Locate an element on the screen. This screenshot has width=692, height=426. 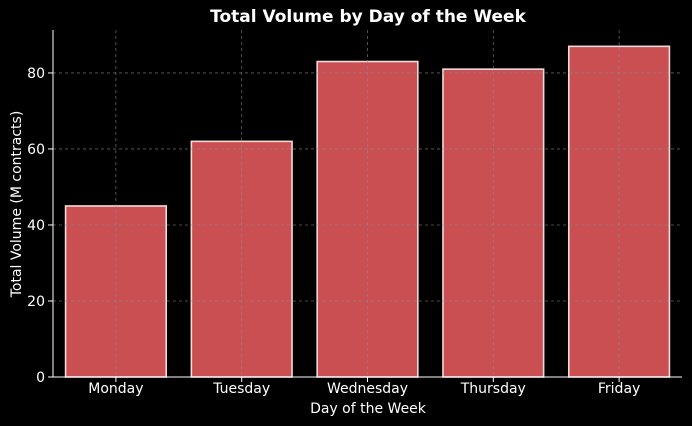
y-tick-label: 0 is located at coordinates (40, 378).